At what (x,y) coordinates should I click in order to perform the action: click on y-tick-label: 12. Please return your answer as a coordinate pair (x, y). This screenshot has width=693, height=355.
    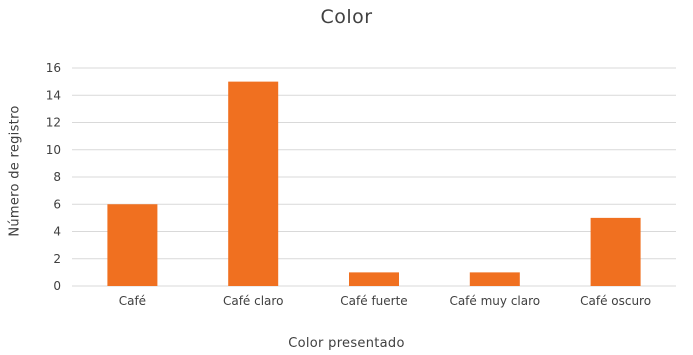
    Looking at the image, I should click on (53, 123).